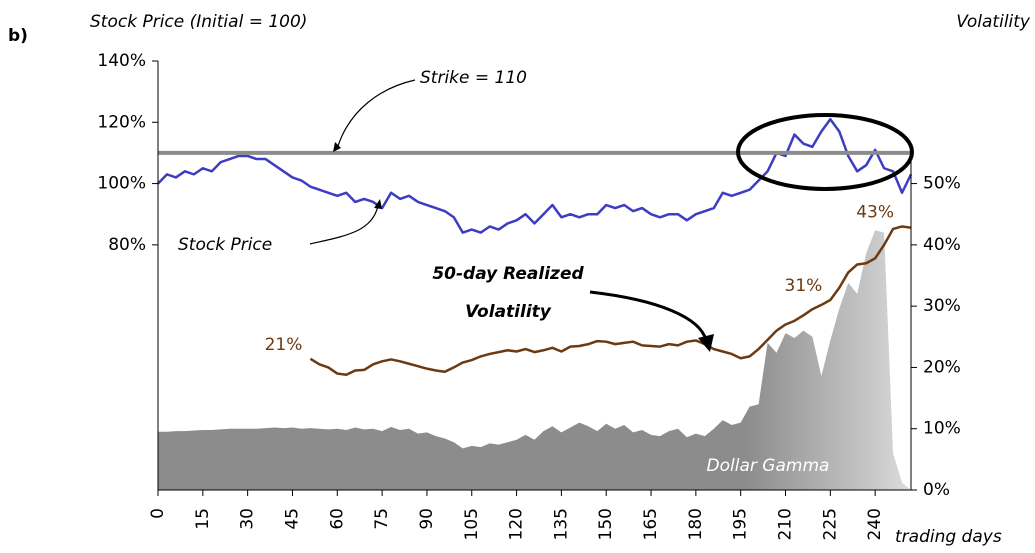 The image size is (1035, 553). Describe the element at coordinates (651, 524) in the screenshot. I see `x-tick-label: 165` at that location.